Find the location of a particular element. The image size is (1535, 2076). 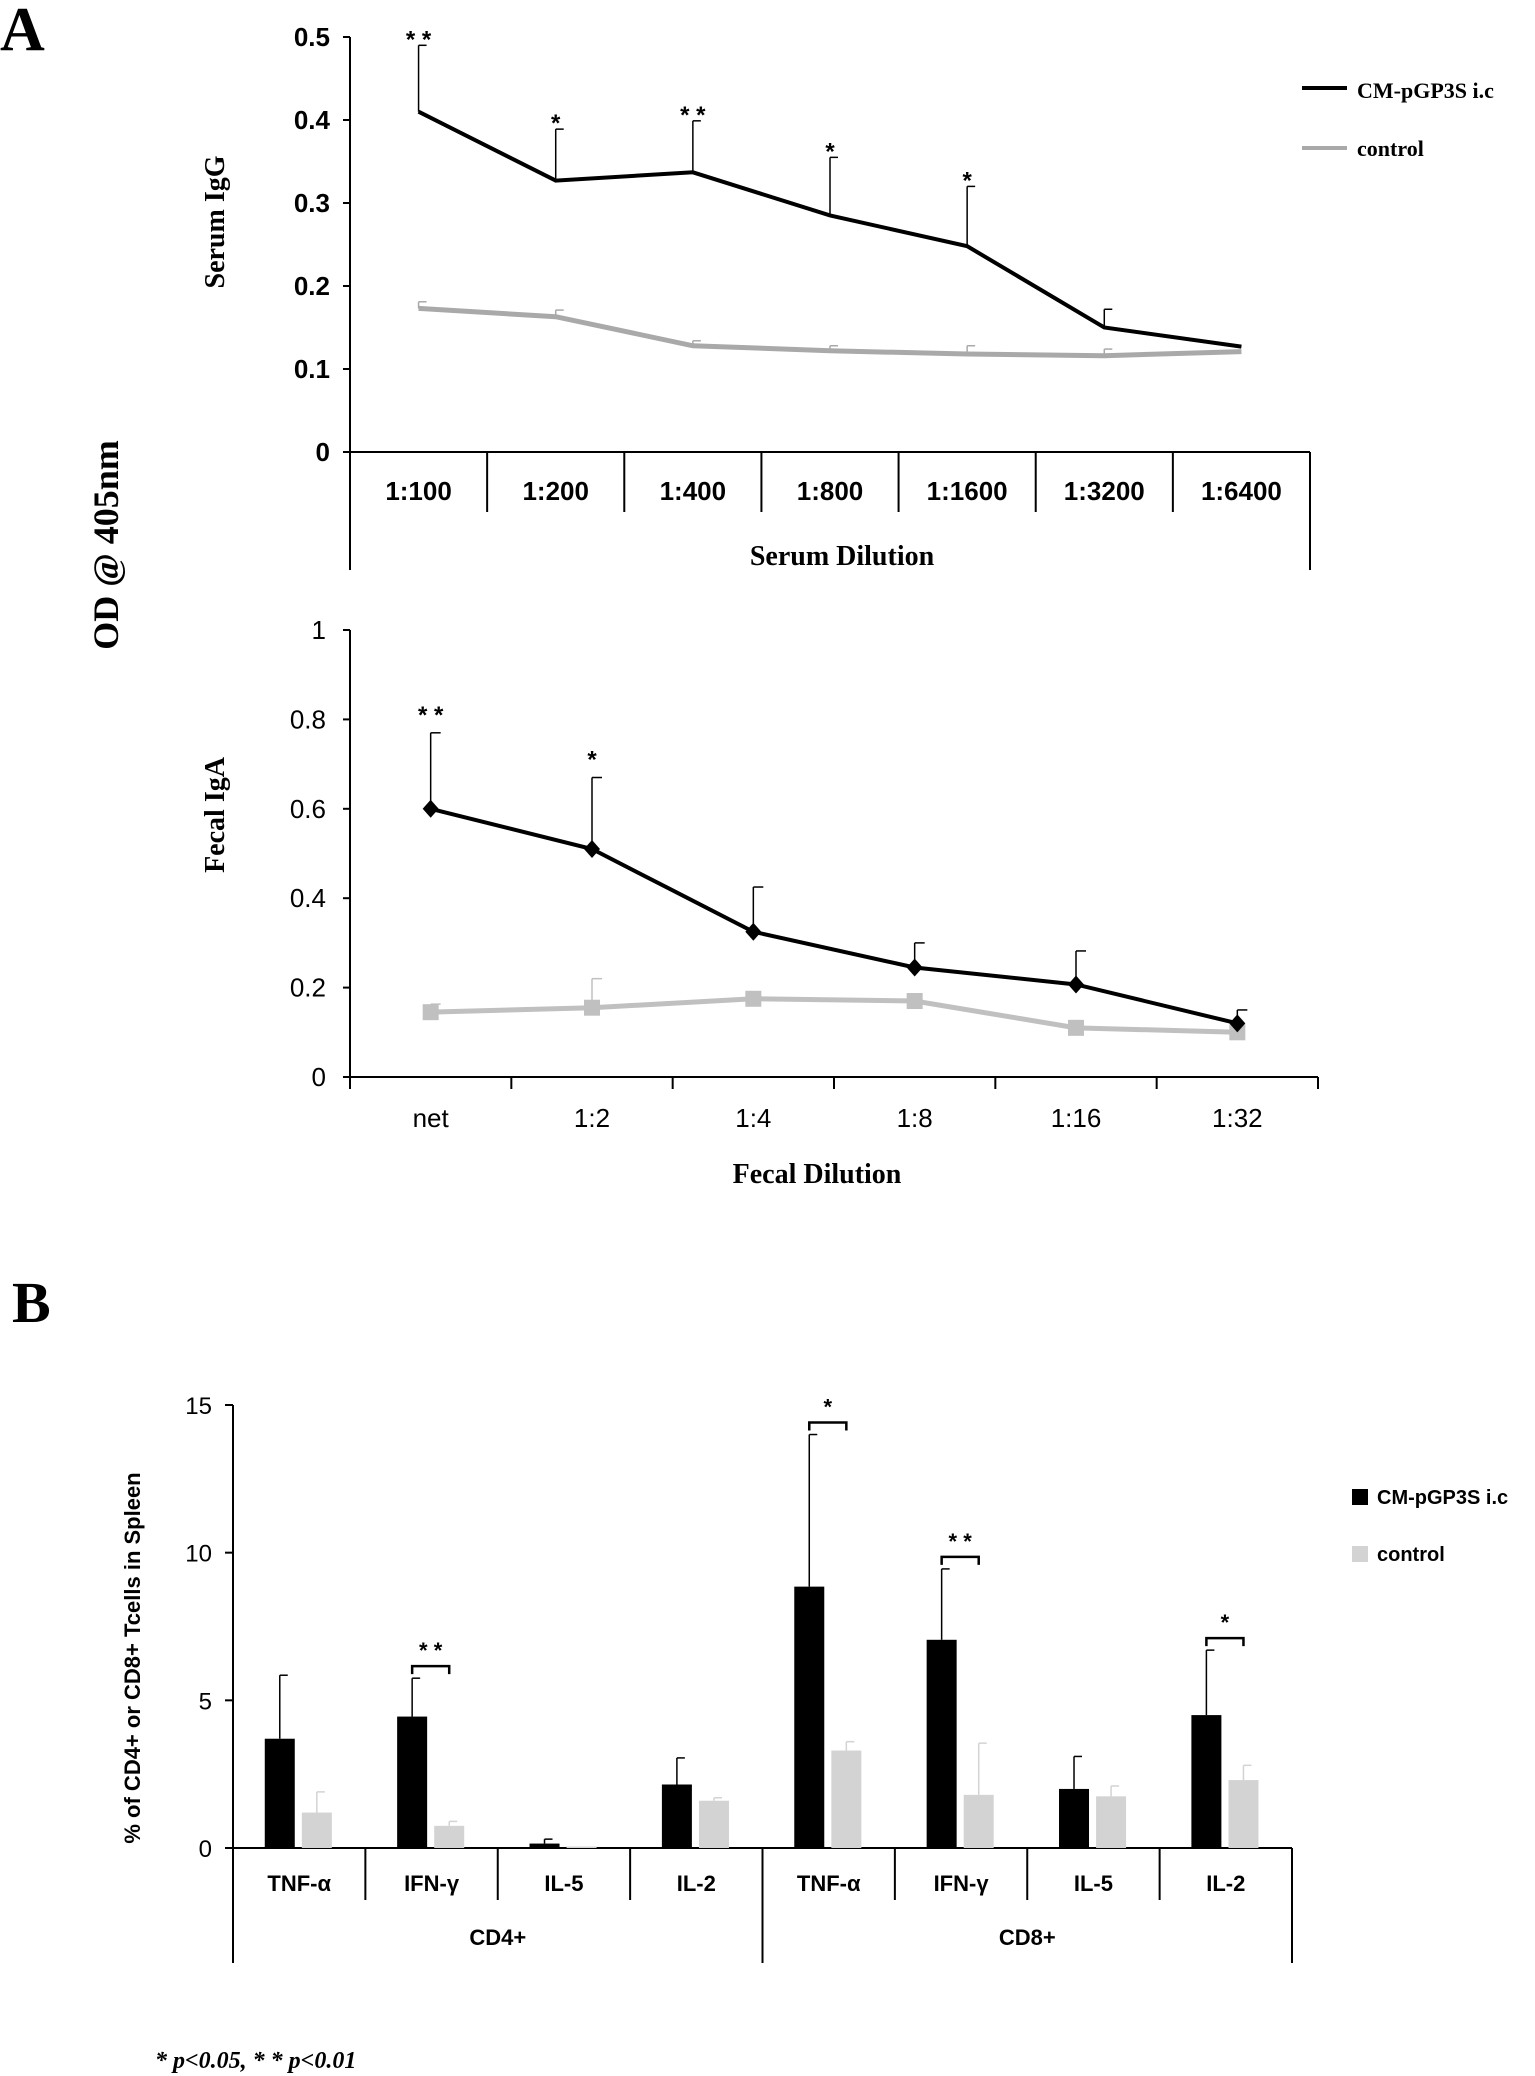

fecal-x-tick-label: 1:16 is located at coordinates (1076, 1118).